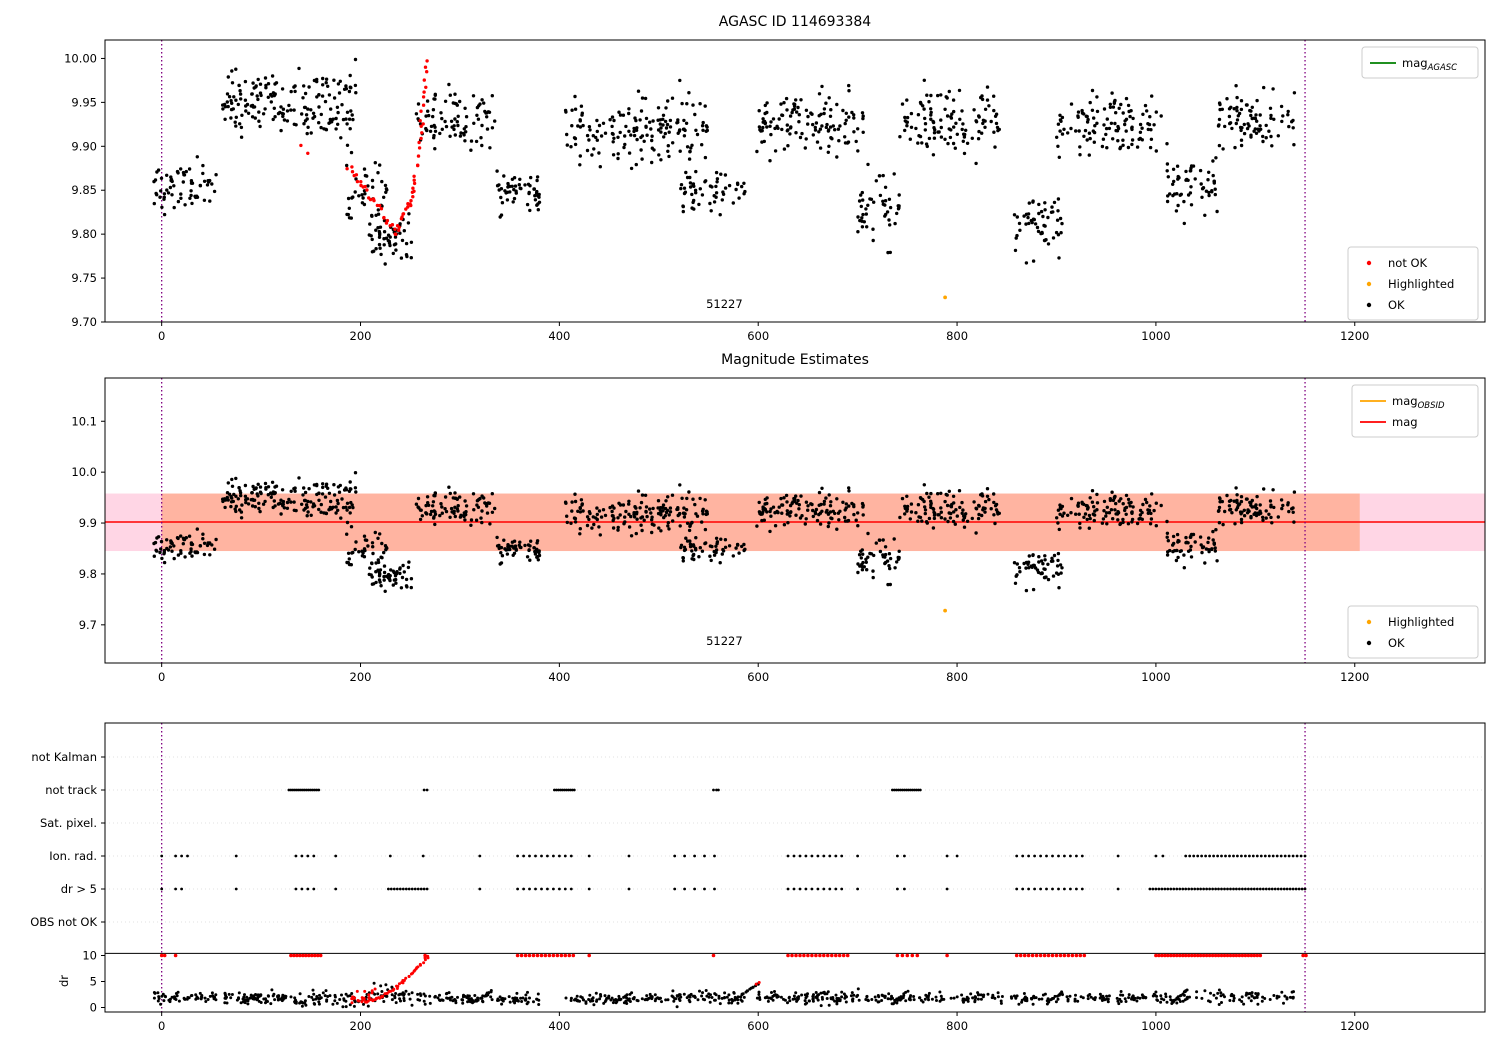  Describe the element at coordinates (1369, 284) in the screenshot. I see `legend-marker-swatch` at that location.